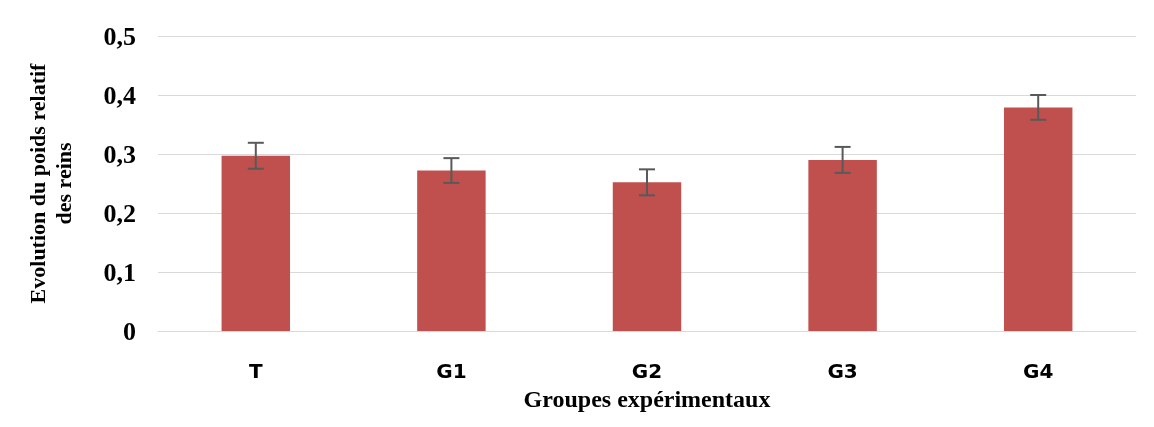  What do you see at coordinates (647, 399) in the screenshot?
I see `x-axis-title: Groupes expérimentaux` at bounding box center [647, 399].